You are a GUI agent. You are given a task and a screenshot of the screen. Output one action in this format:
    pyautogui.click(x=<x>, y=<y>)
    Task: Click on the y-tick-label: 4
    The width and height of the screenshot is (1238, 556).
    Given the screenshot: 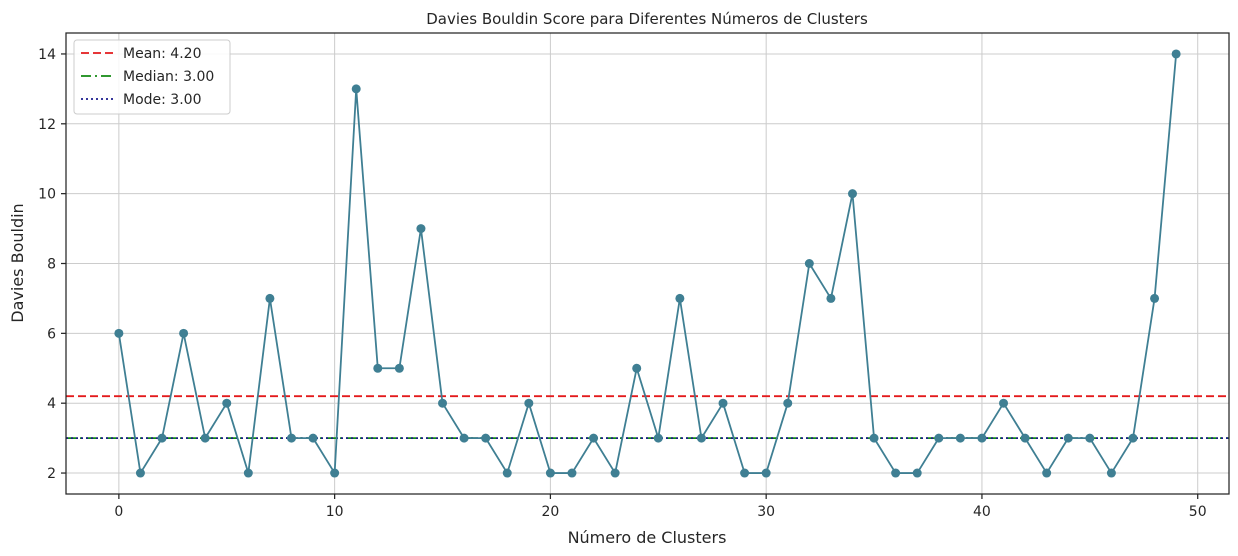 What is the action you would take?
    pyautogui.click(x=51, y=404)
    